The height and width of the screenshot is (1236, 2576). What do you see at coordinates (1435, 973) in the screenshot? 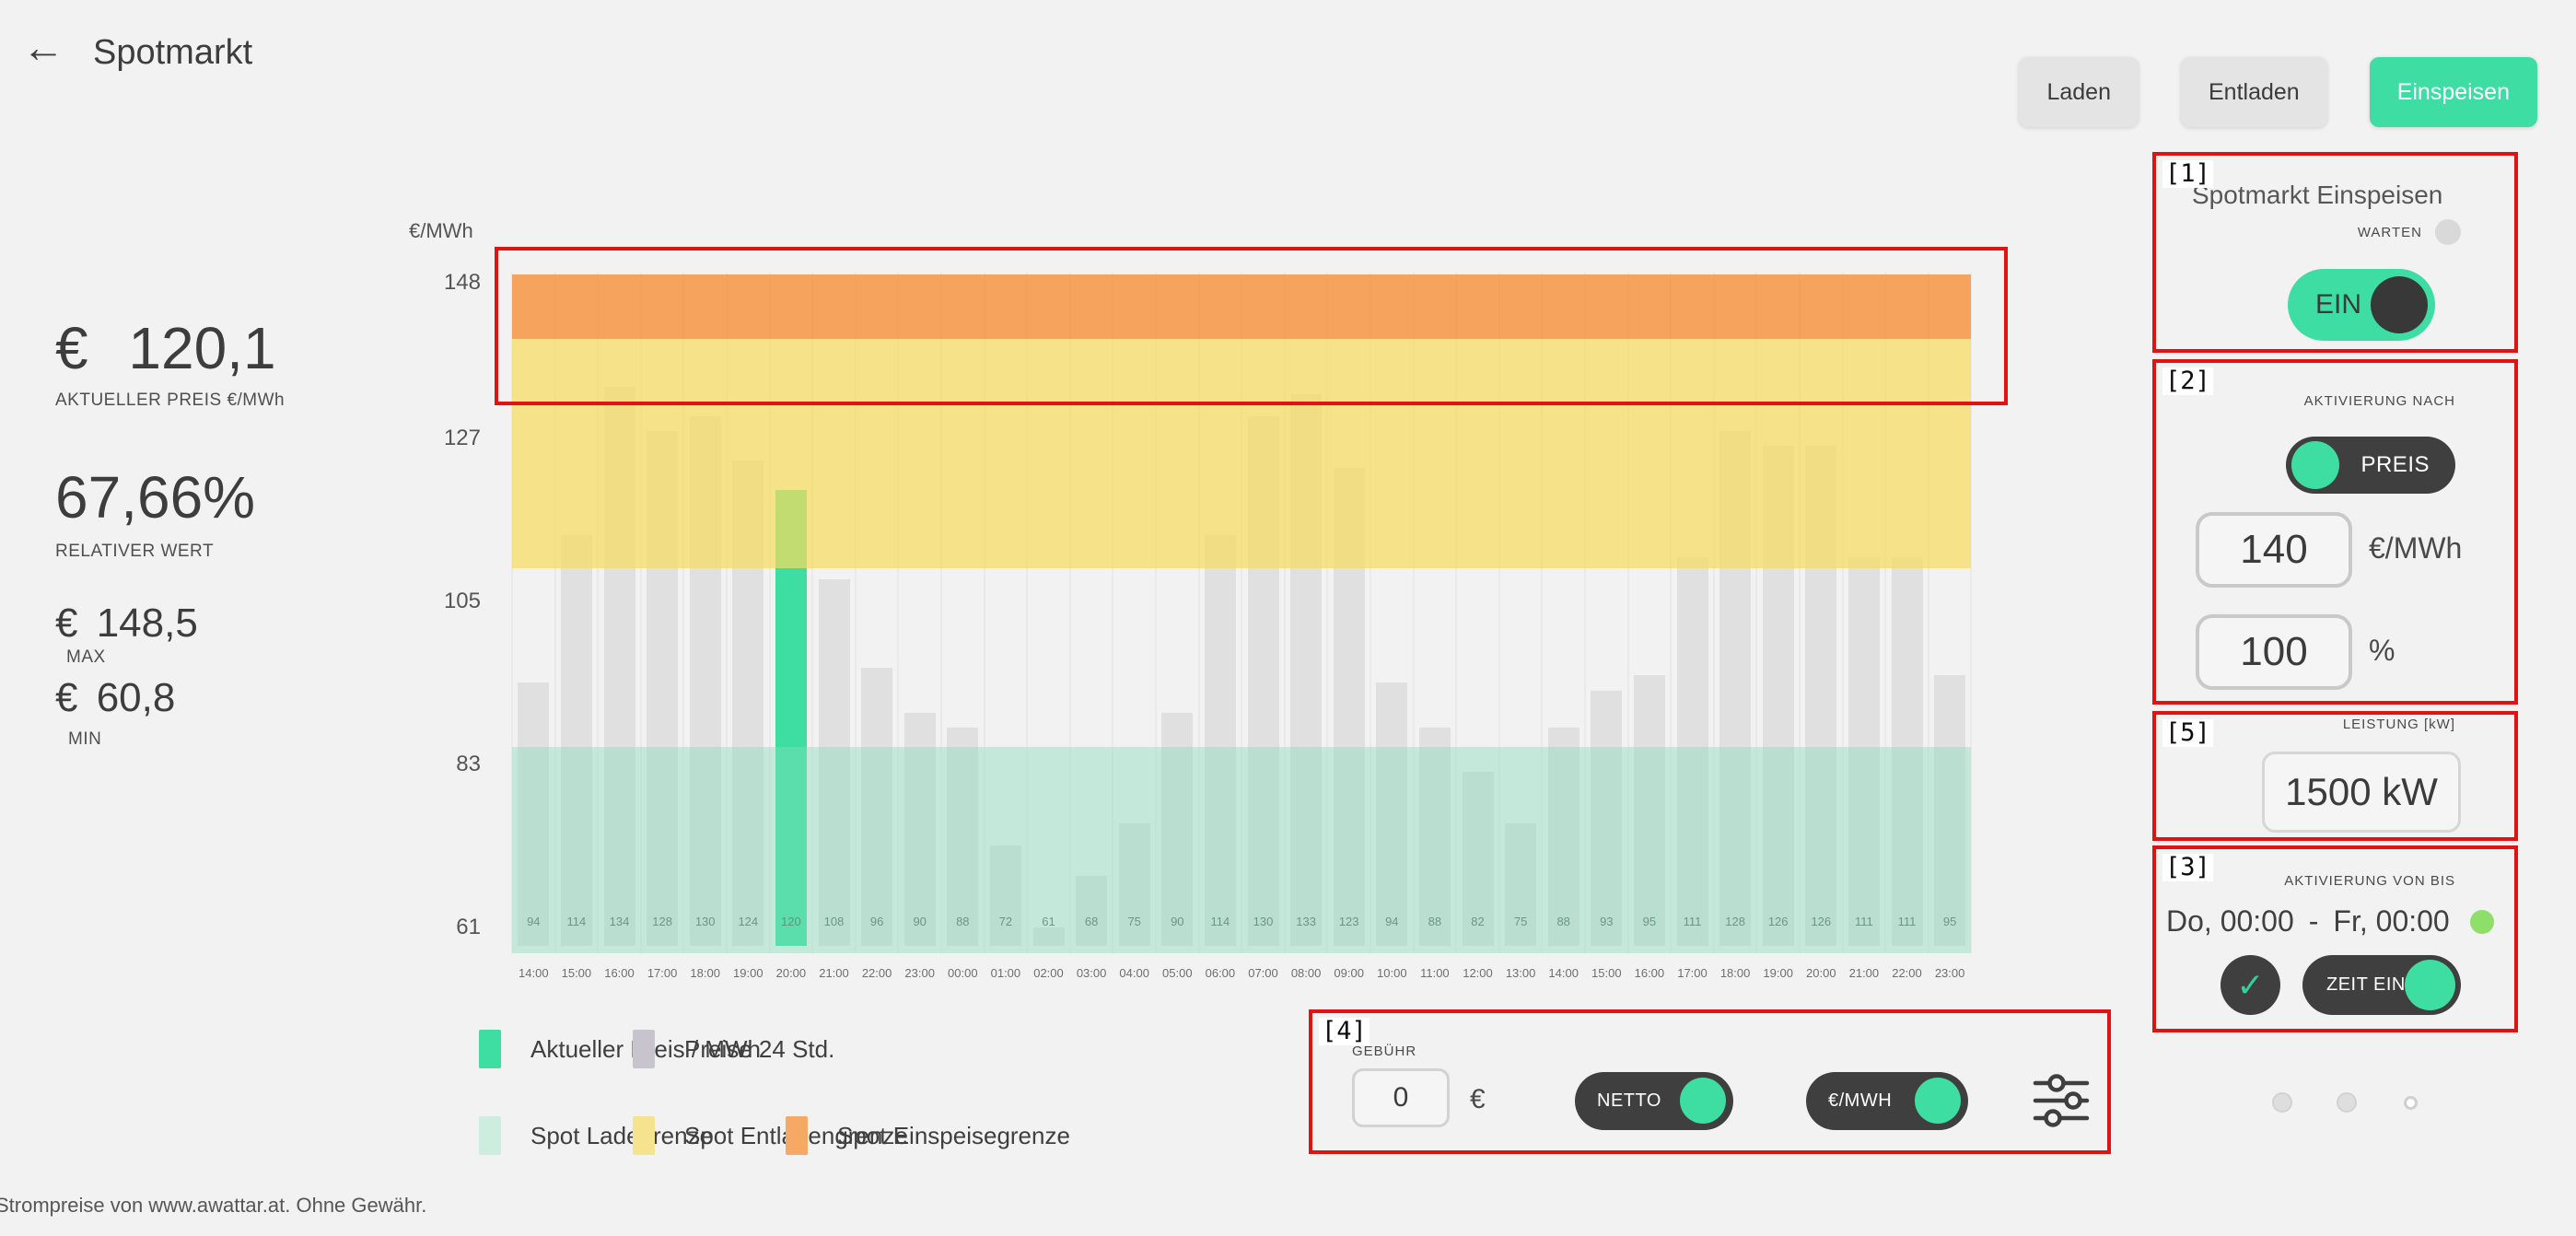
I see `x-tick-label: 11:00` at bounding box center [1435, 973].